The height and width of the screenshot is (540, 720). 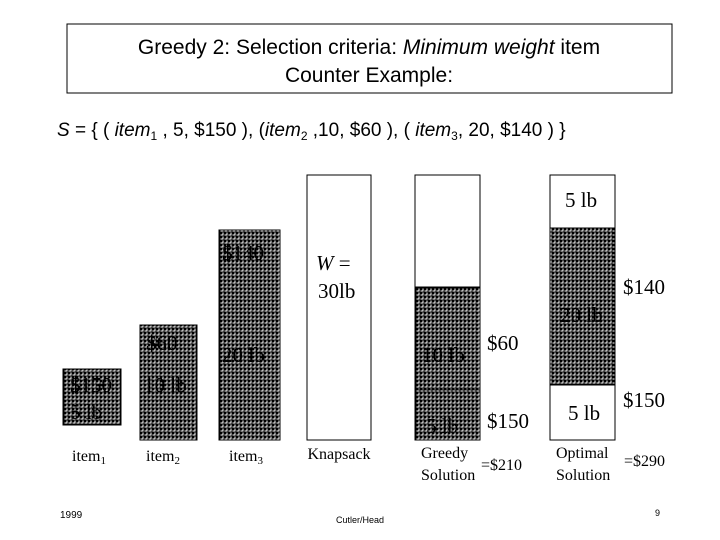 I want to click on solution-total: =$290, so click(x=644, y=461).